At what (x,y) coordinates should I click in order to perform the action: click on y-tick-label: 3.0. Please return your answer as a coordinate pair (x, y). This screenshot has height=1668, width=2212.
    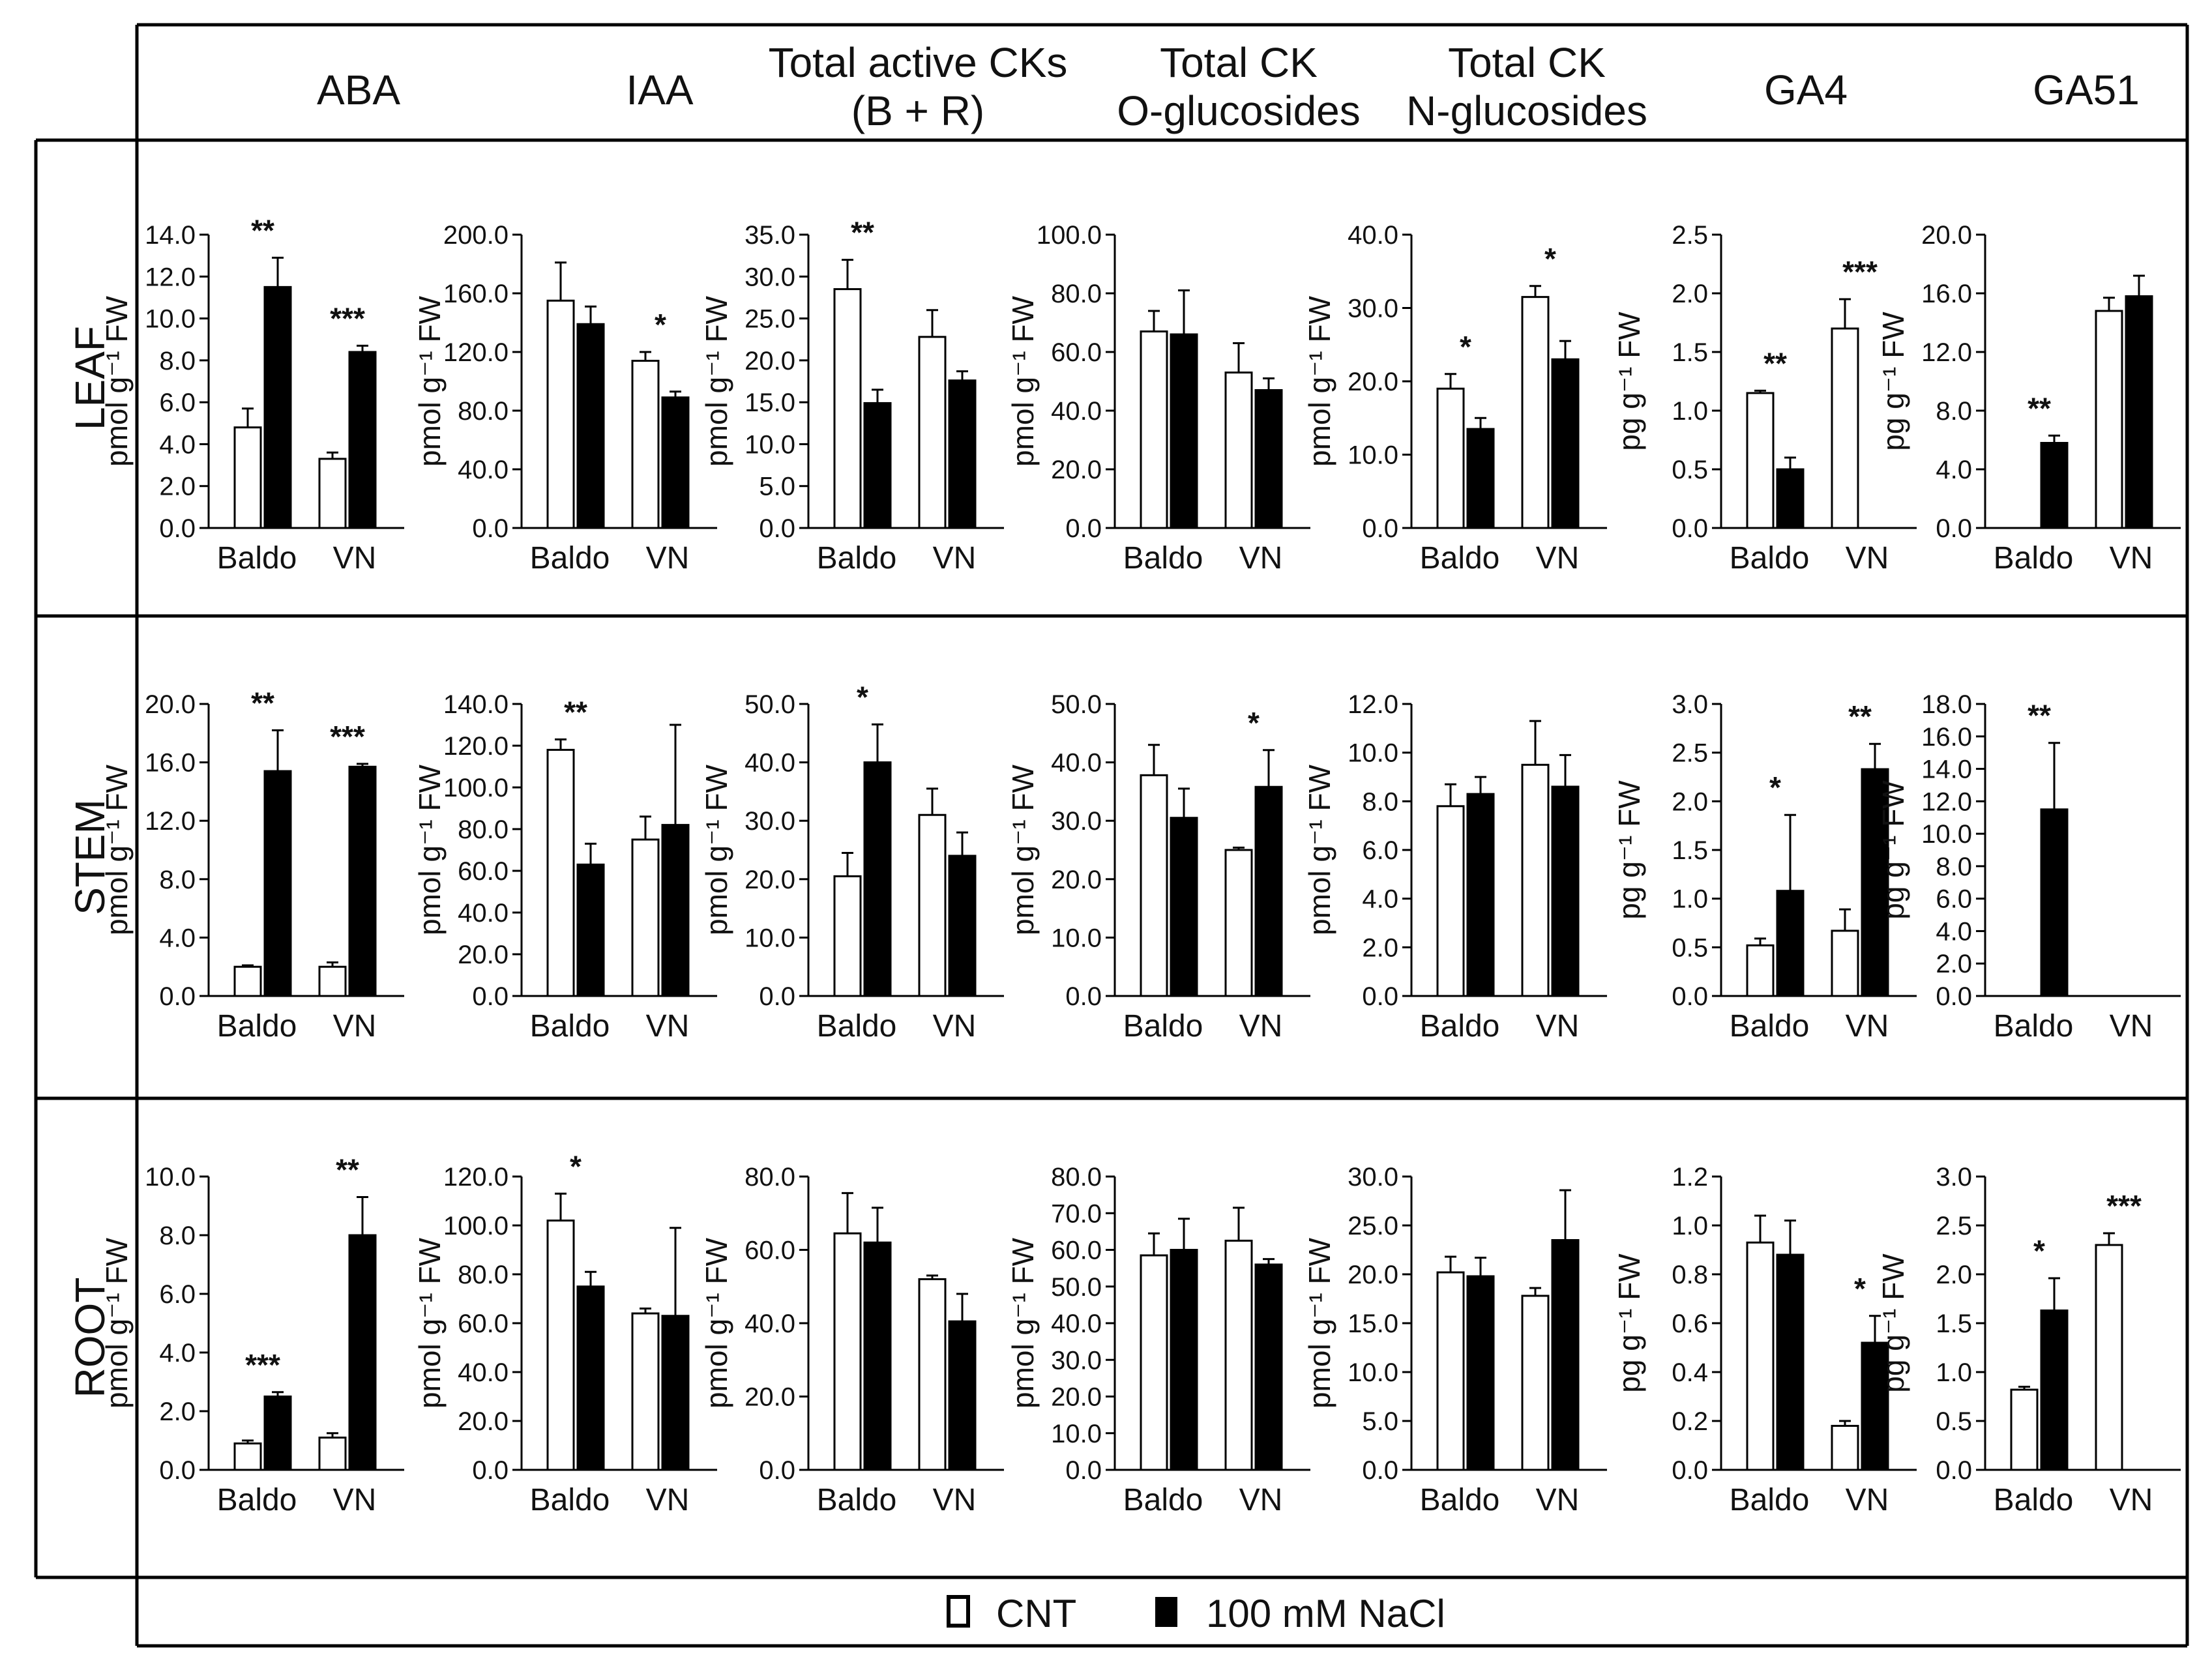
    Looking at the image, I should click on (1690, 704).